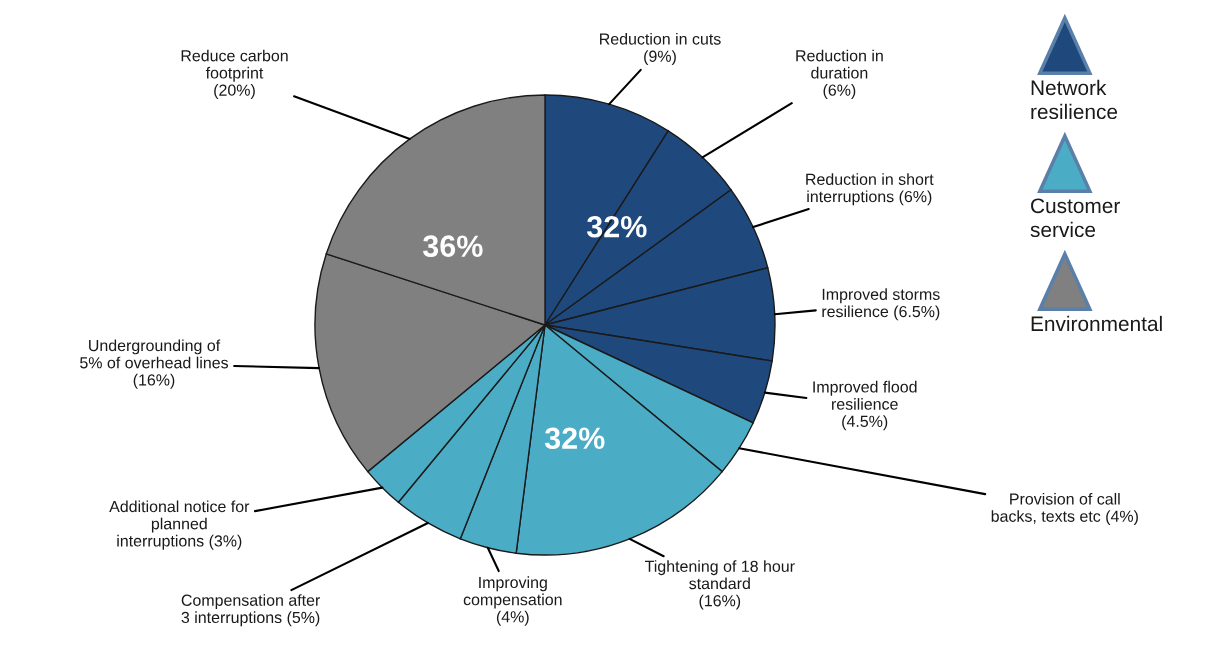 This screenshot has width=1222, height=651. What do you see at coordinates (1096, 323) in the screenshot?
I see `text: Environmental` at bounding box center [1096, 323].